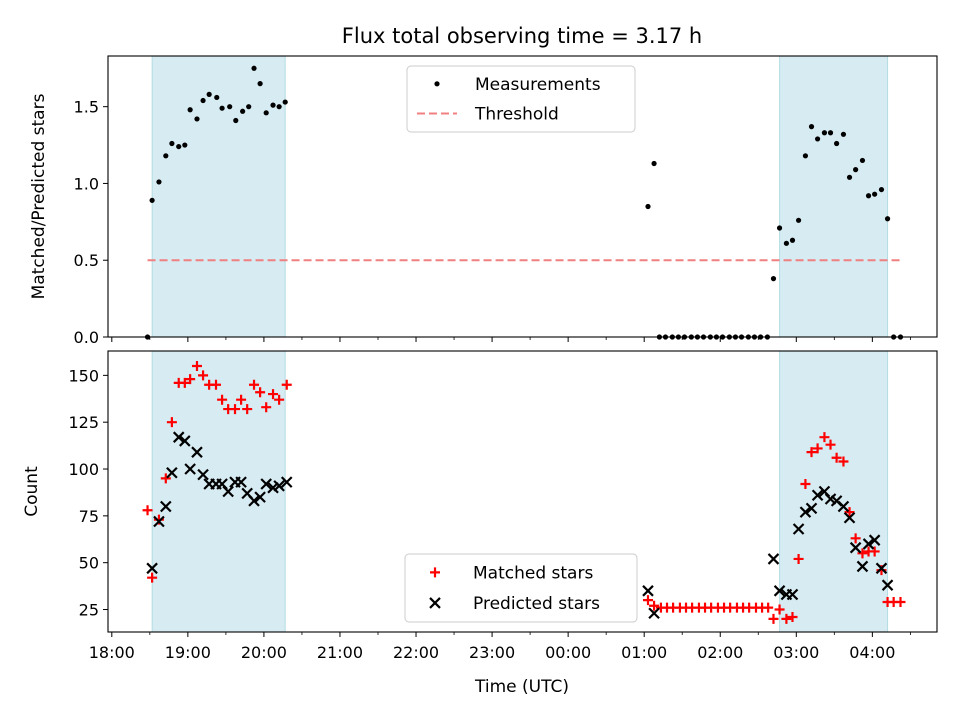 The width and height of the screenshot is (960, 720). I want to click on legend-label: Measurements, so click(538, 85).